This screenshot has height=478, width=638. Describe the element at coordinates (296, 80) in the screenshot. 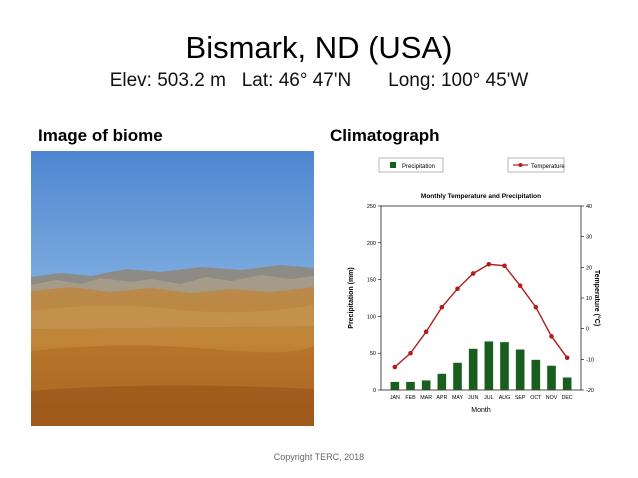

I see `latitude-text: Lat: 46° 47'N` at that location.